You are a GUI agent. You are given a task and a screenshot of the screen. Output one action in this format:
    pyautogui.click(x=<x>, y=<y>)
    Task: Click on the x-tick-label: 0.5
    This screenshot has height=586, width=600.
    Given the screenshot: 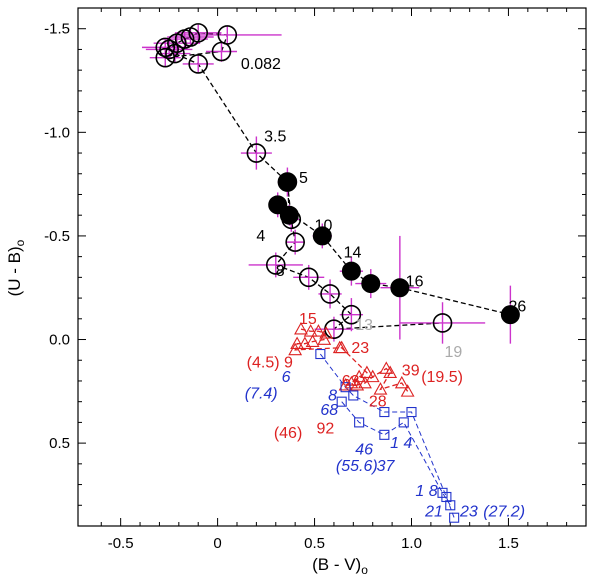 What is the action you would take?
    pyautogui.click(x=314, y=543)
    